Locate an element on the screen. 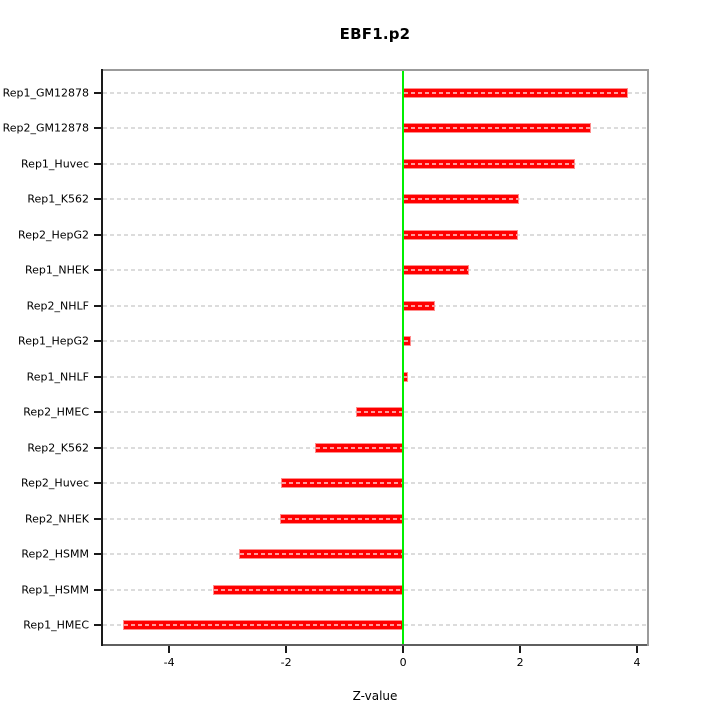 This screenshot has width=720, height=720. y-tick-label: Rep2_HepG2 is located at coordinates (53, 235).